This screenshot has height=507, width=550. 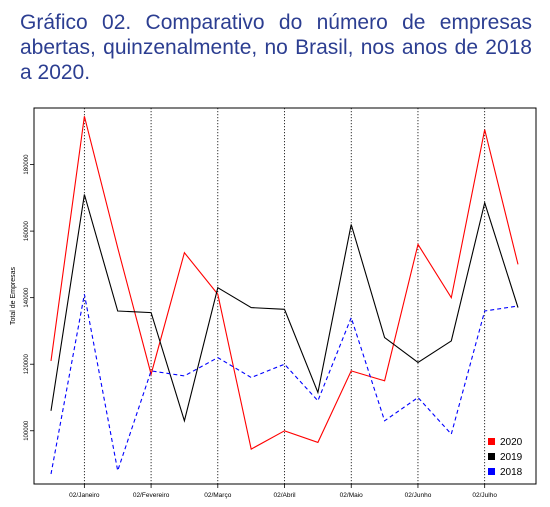 I want to click on y-tick-label: 120000, so click(x=27, y=364).